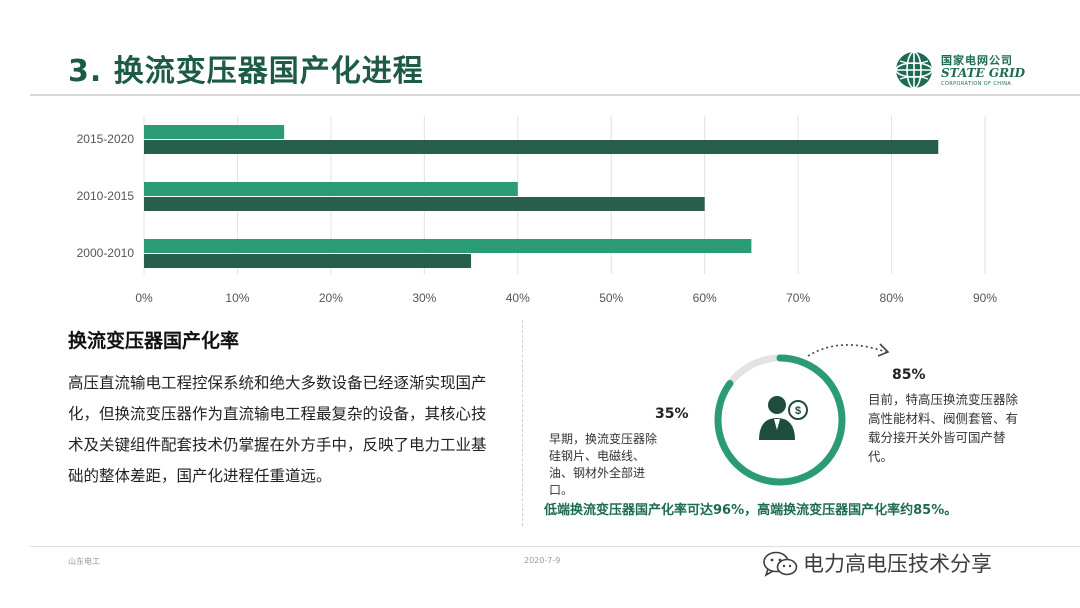  I want to click on footer-divider, so click(555, 546).